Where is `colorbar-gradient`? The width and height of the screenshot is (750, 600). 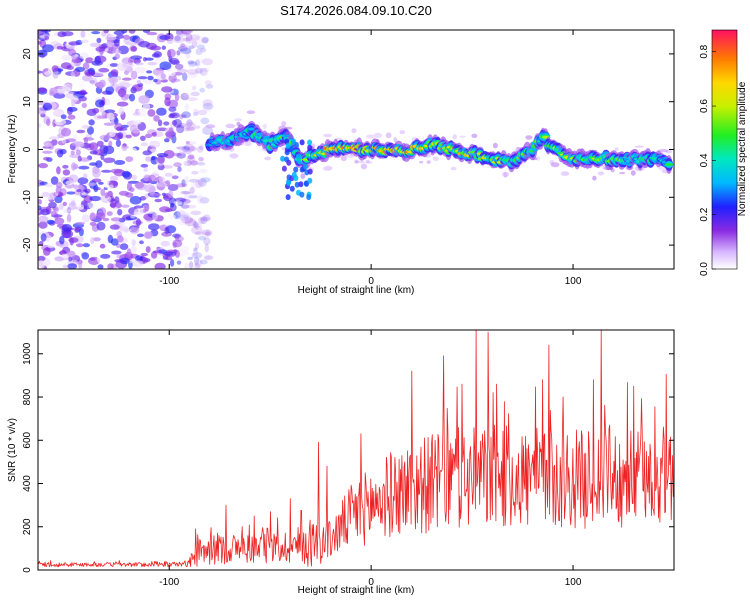 colorbar-gradient is located at coordinates (724, 149).